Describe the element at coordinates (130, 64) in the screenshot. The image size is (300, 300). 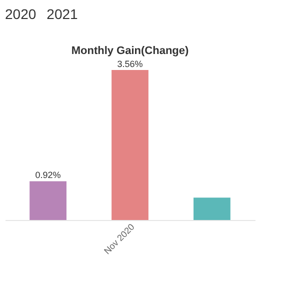
I see `data-label: 3.56%` at that location.